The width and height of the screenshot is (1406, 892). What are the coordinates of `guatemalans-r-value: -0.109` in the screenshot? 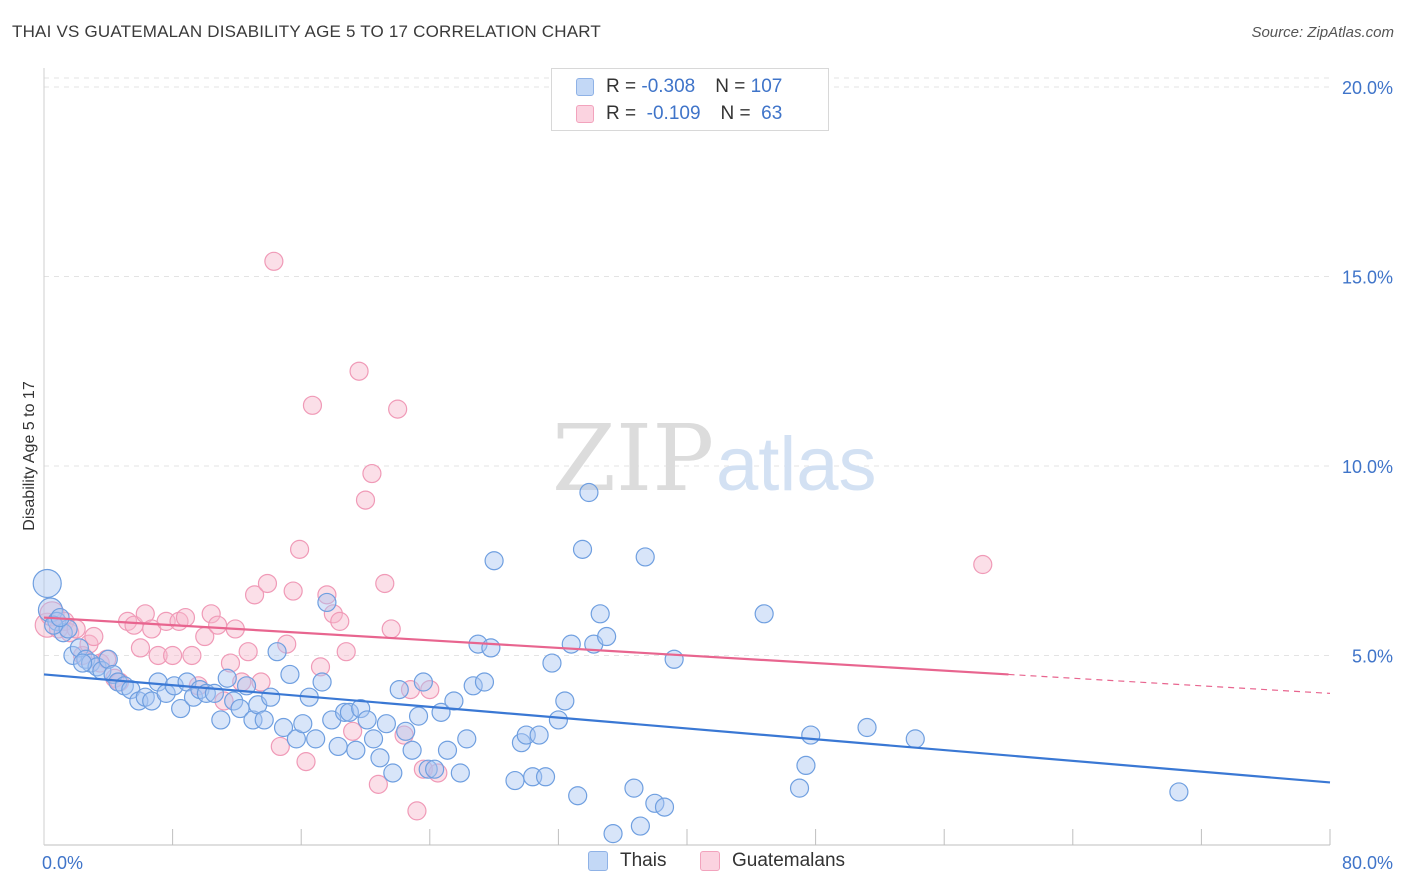 It's located at (671, 113).